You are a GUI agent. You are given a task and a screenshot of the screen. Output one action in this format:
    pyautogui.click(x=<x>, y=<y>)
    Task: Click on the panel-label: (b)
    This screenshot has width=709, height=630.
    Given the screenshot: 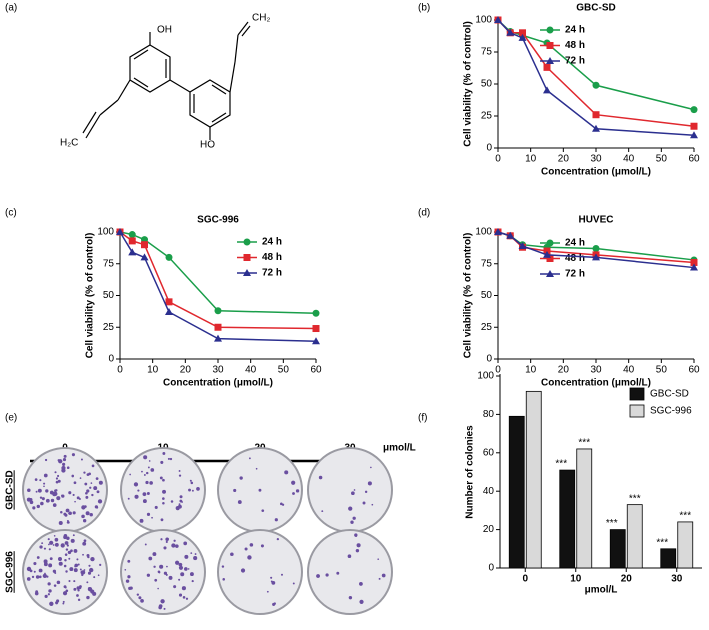 What is the action you would take?
    pyautogui.click(x=424, y=8)
    